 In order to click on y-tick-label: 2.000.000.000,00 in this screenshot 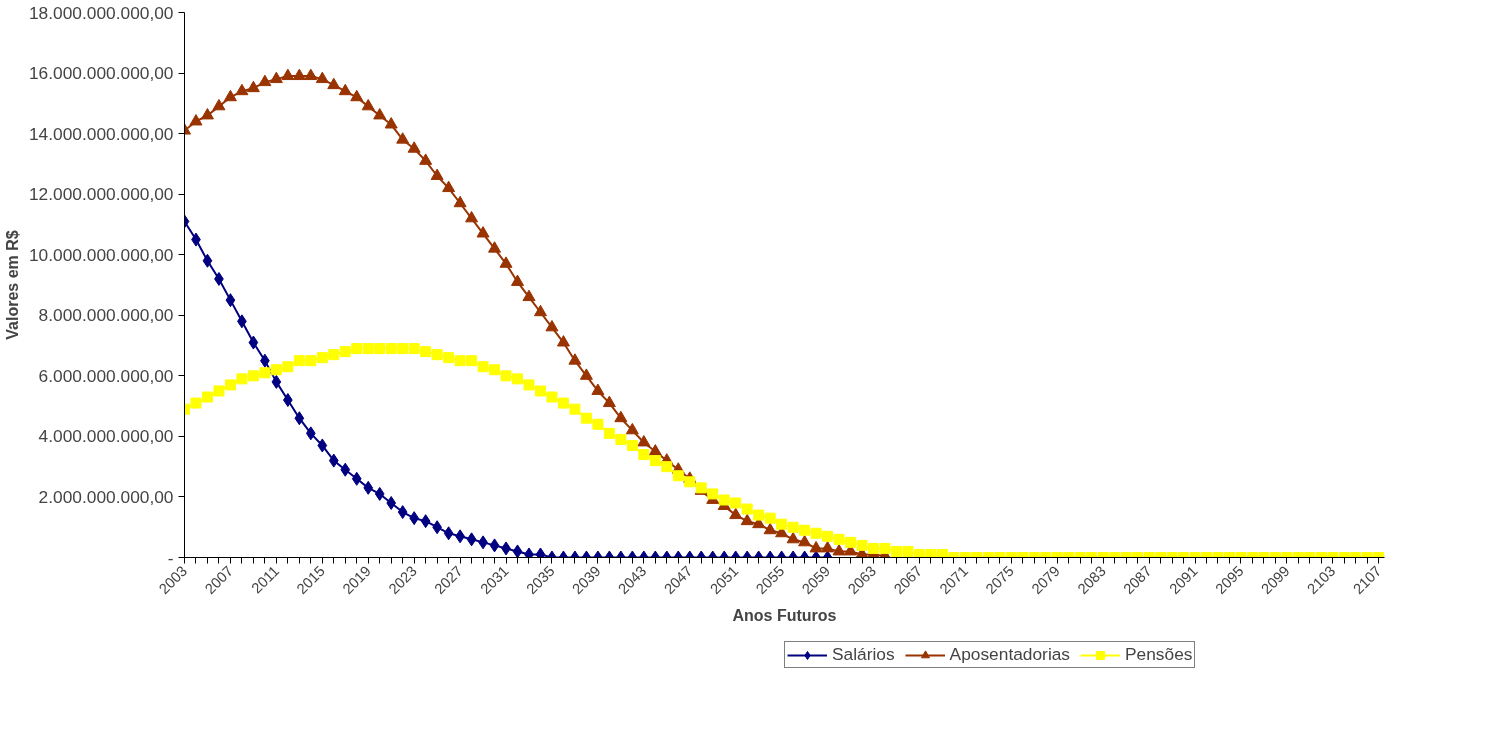, I will do `click(106, 496)`.